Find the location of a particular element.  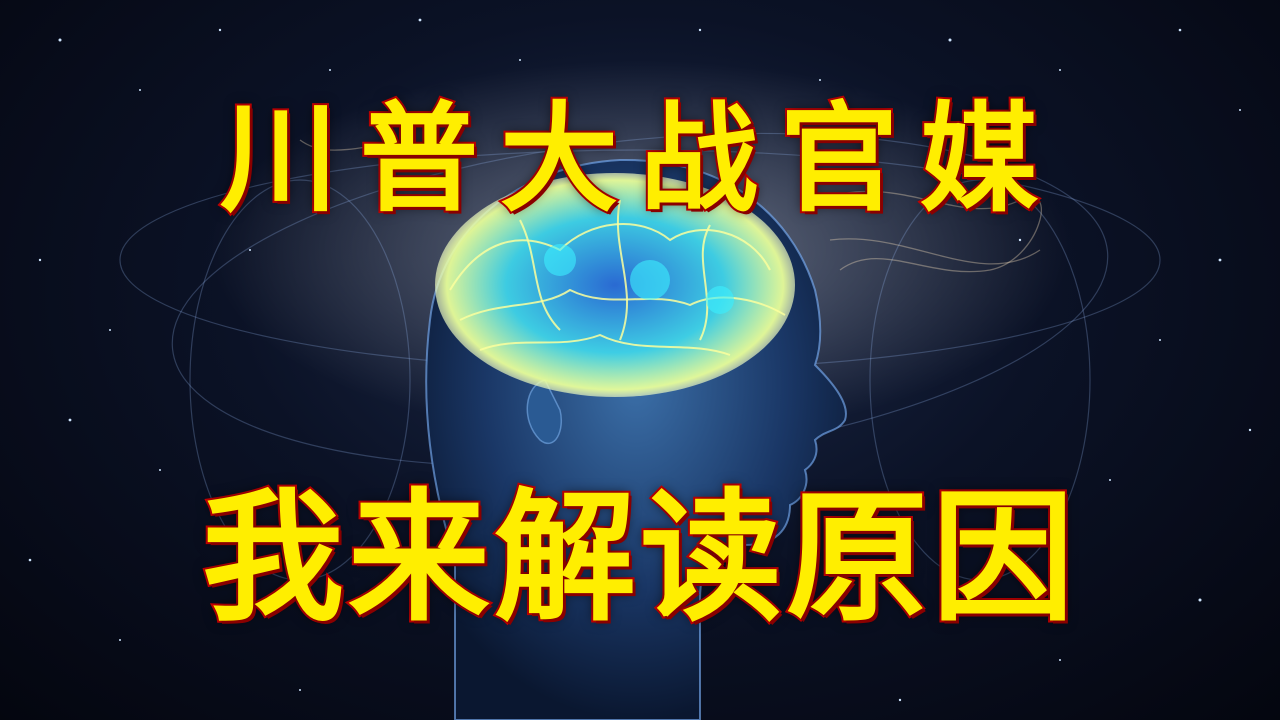

glowing-brain is located at coordinates (615, 285).